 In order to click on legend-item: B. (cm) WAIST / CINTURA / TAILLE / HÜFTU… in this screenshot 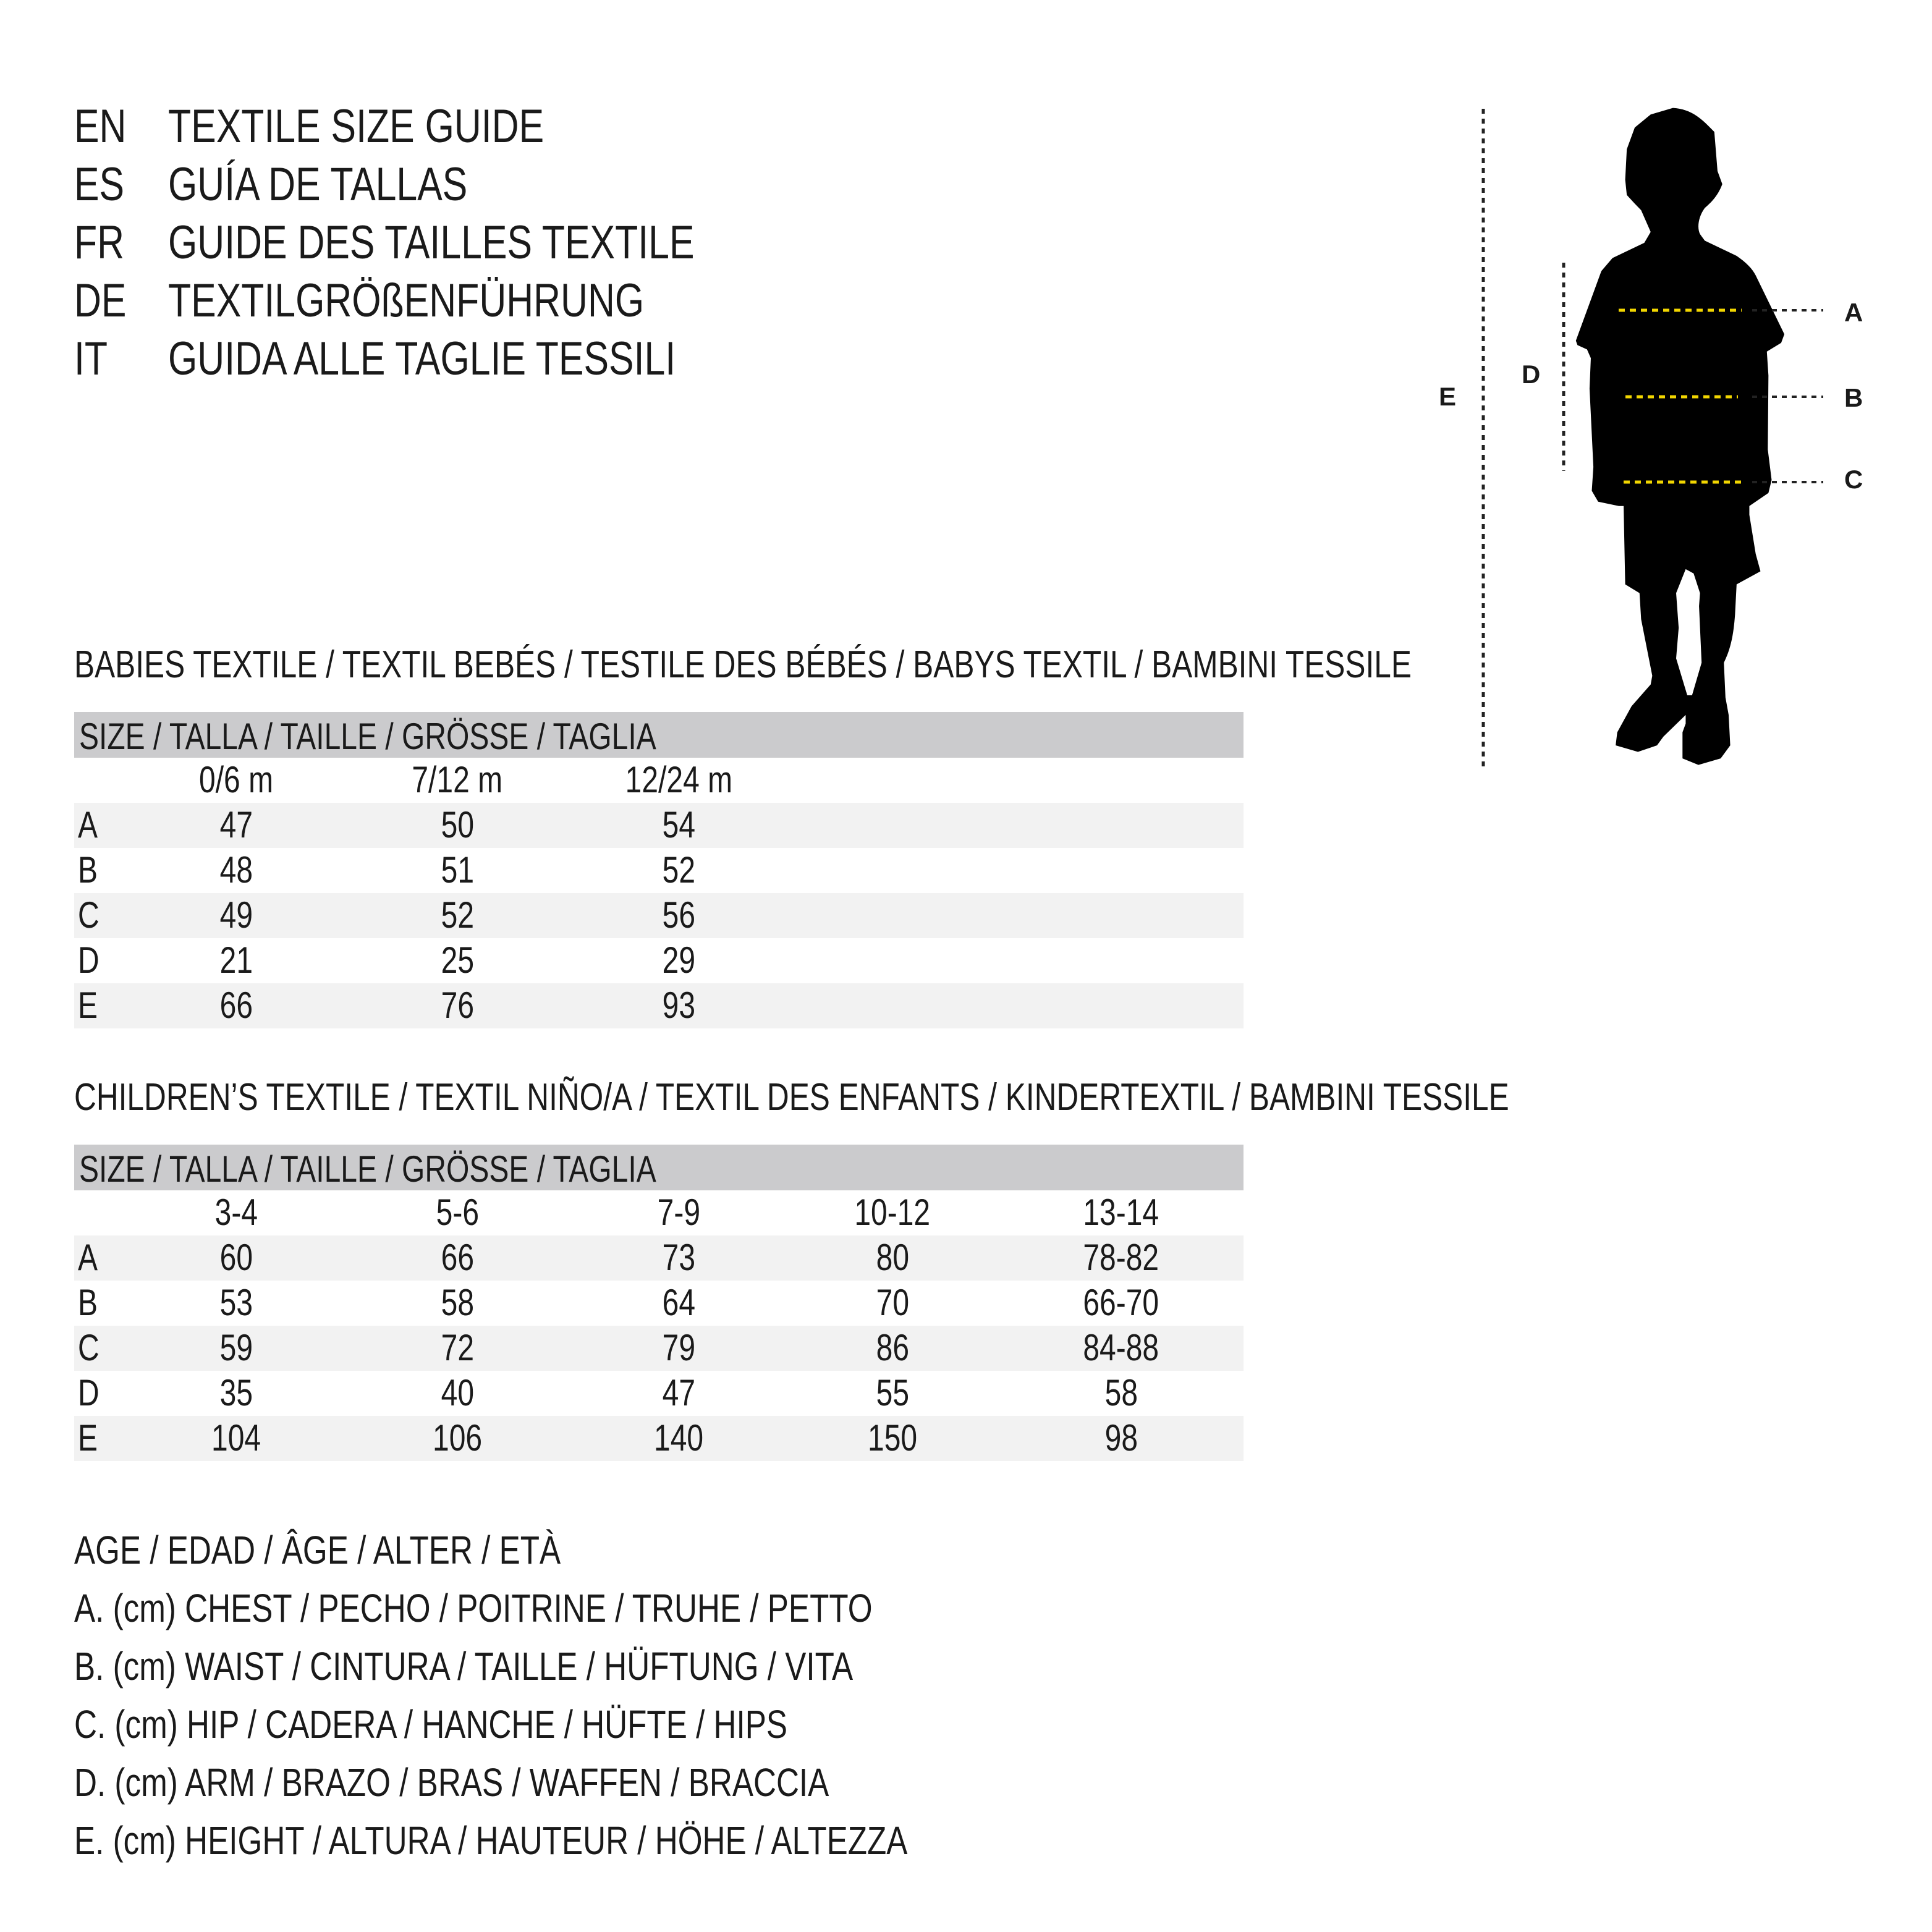, I will do `click(464, 1666)`.